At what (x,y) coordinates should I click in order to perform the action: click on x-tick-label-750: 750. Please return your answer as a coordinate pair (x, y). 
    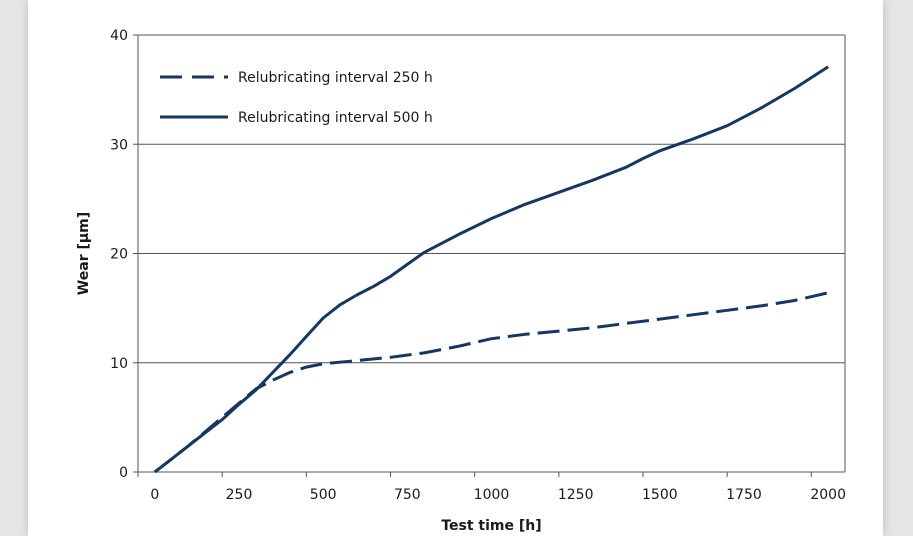
    Looking at the image, I should click on (407, 495).